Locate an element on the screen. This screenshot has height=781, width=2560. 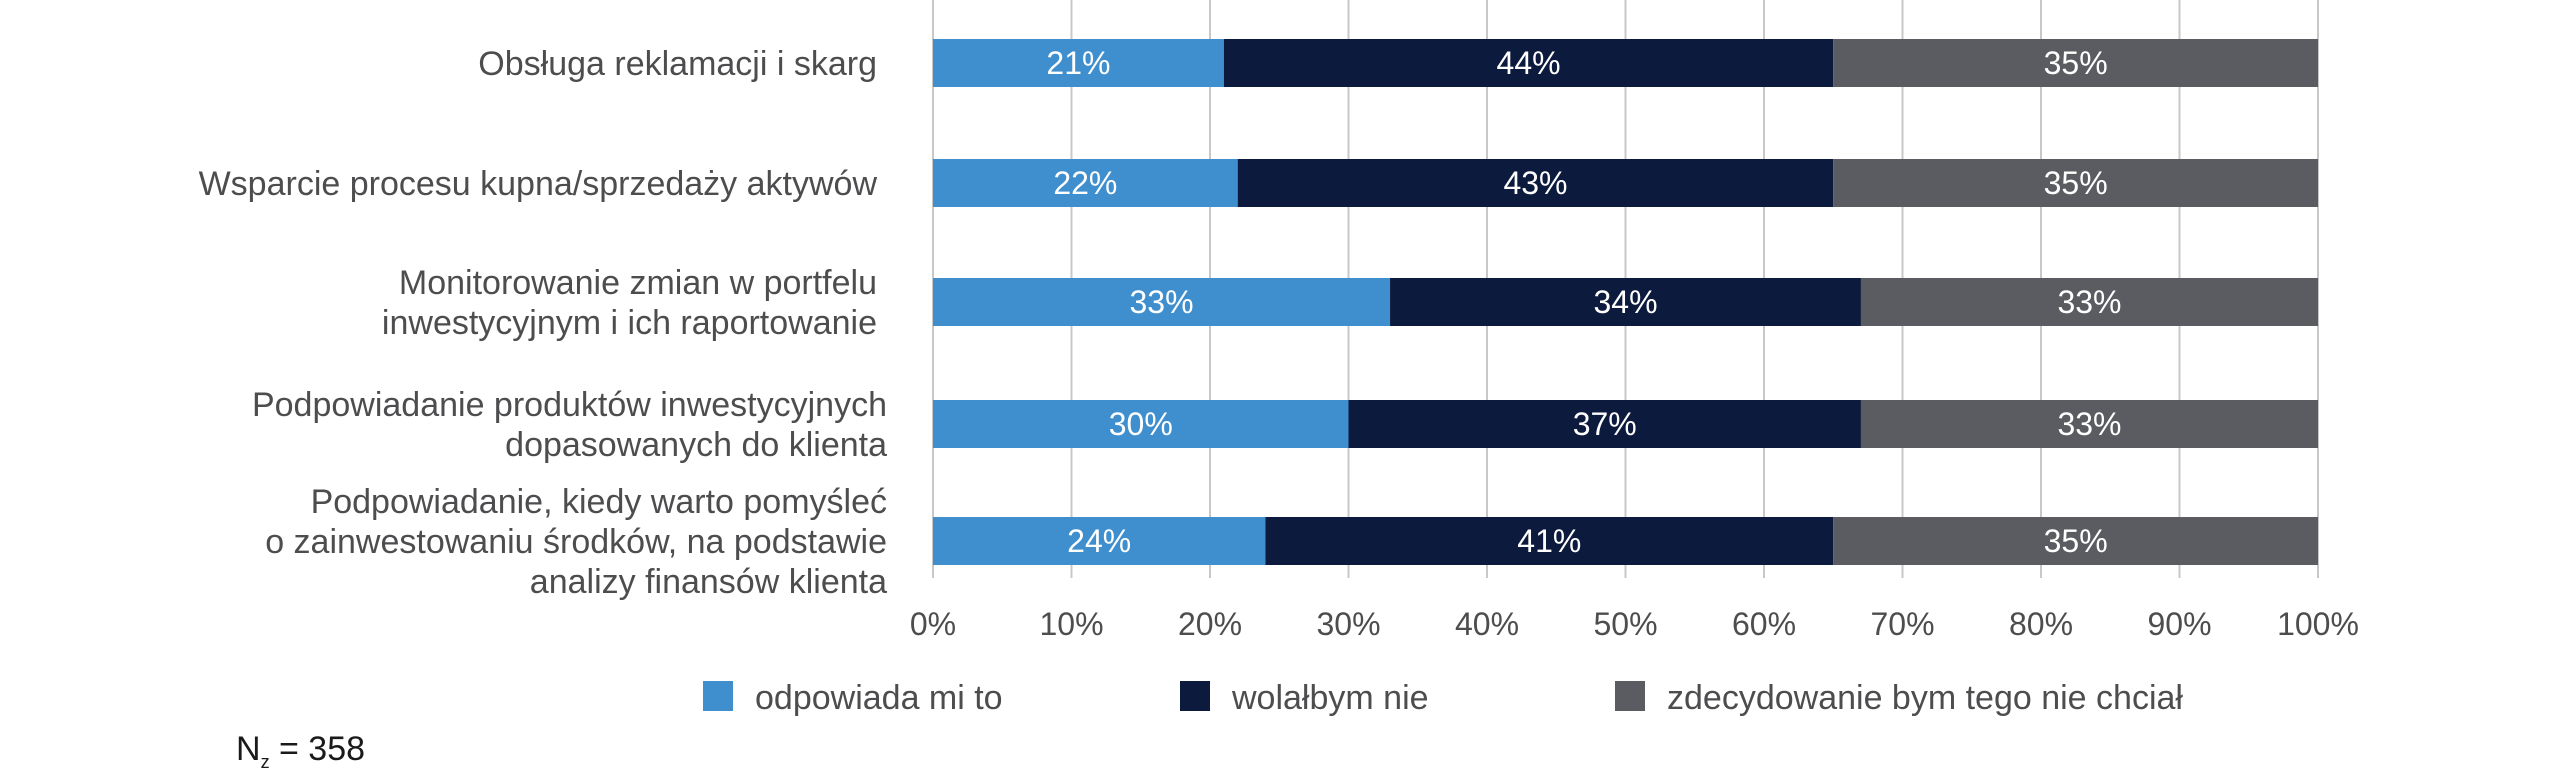
bar-value-label: 44% is located at coordinates (1529, 63).